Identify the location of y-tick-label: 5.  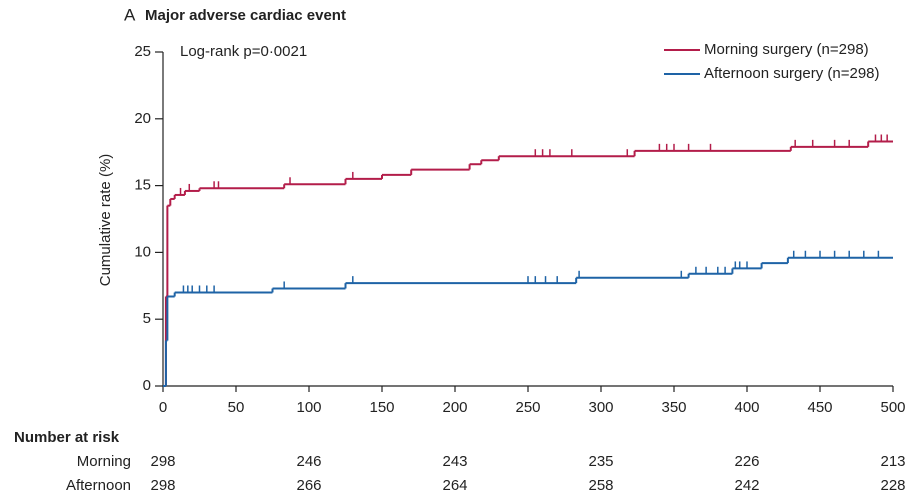
(147, 318).